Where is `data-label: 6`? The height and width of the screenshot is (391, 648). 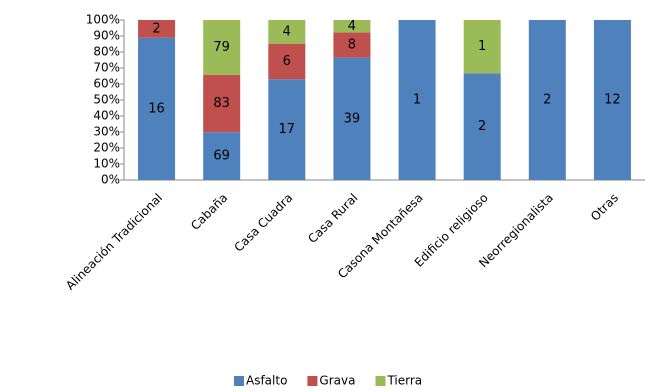 data-label: 6 is located at coordinates (287, 61).